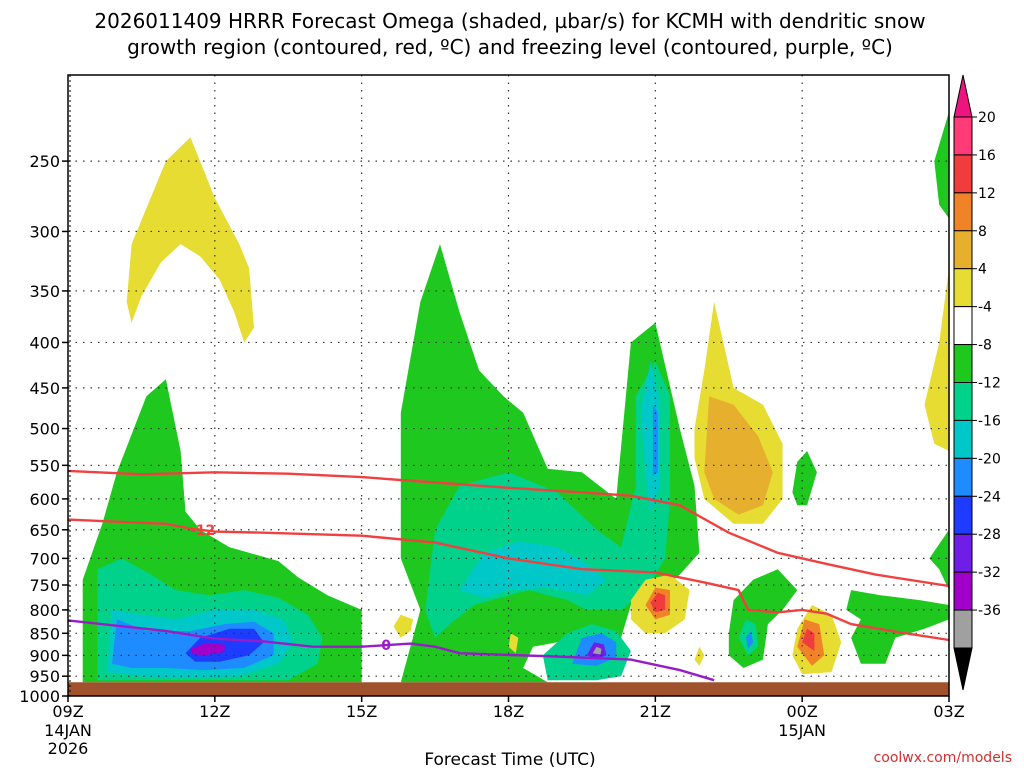 Image resolution: width=1024 pixels, height=768 pixels. I want to click on colorbar-label-13: -36, so click(989, 611).